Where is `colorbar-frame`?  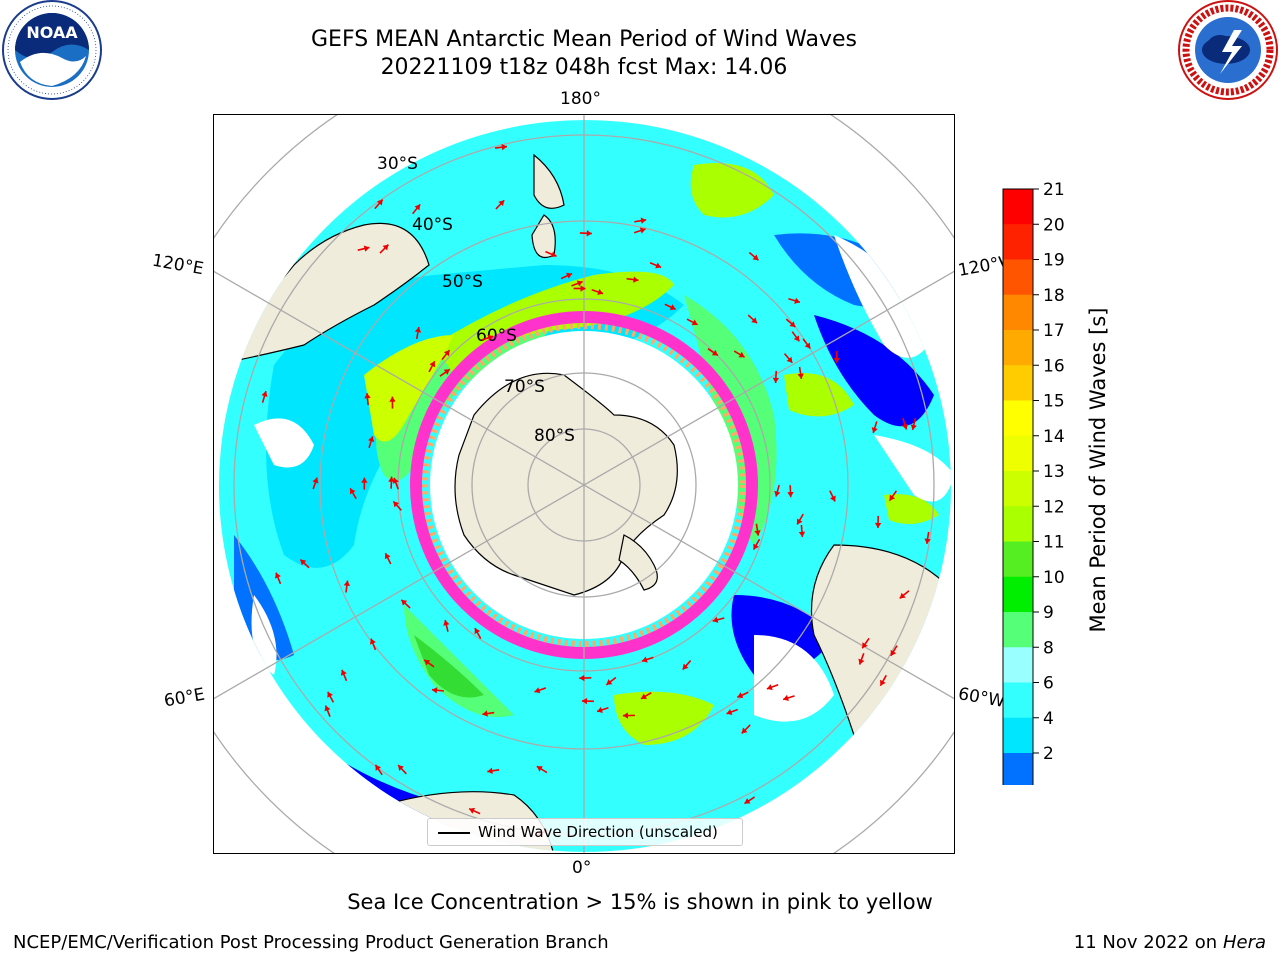
colorbar-frame is located at coordinates (1018, 486).